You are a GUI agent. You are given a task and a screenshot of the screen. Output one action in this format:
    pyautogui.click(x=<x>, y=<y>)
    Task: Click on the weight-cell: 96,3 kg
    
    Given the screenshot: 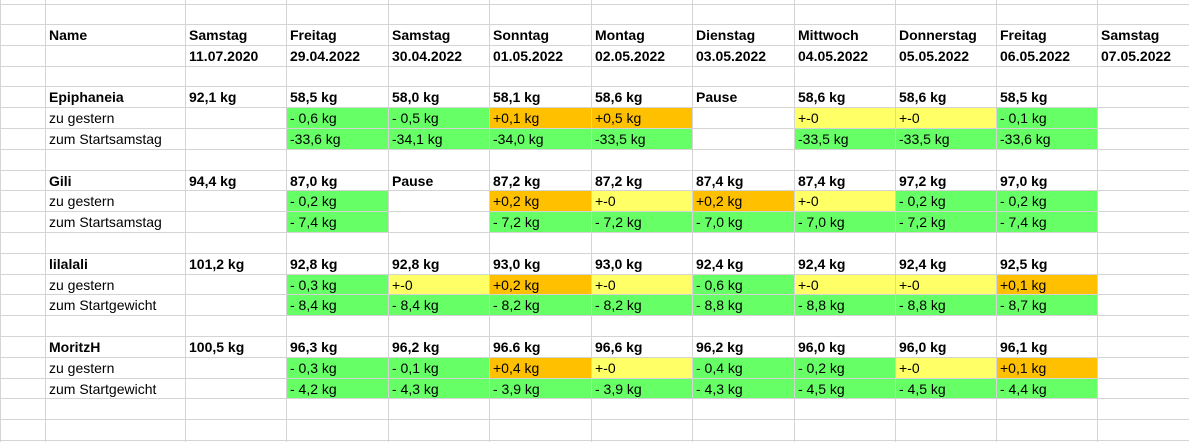 What is the action you would take?
    pyautogui.click(x=314, y=347)
    